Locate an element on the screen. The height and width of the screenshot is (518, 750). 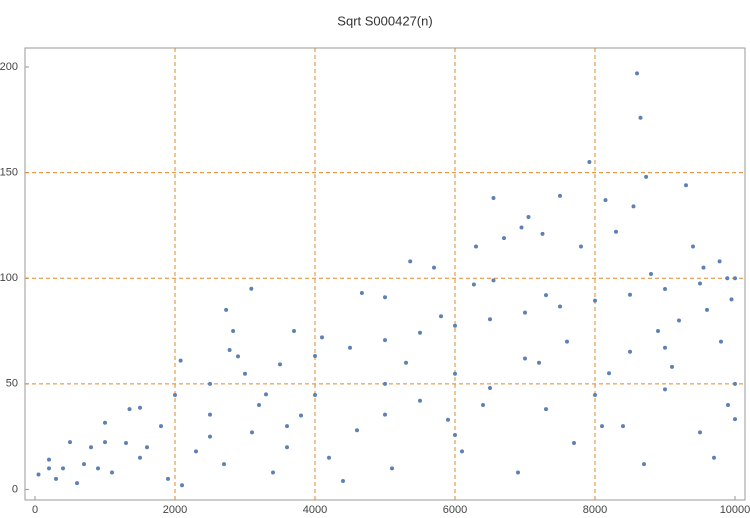
x-tick-label: 4000 is located at coordinates (315, 510).